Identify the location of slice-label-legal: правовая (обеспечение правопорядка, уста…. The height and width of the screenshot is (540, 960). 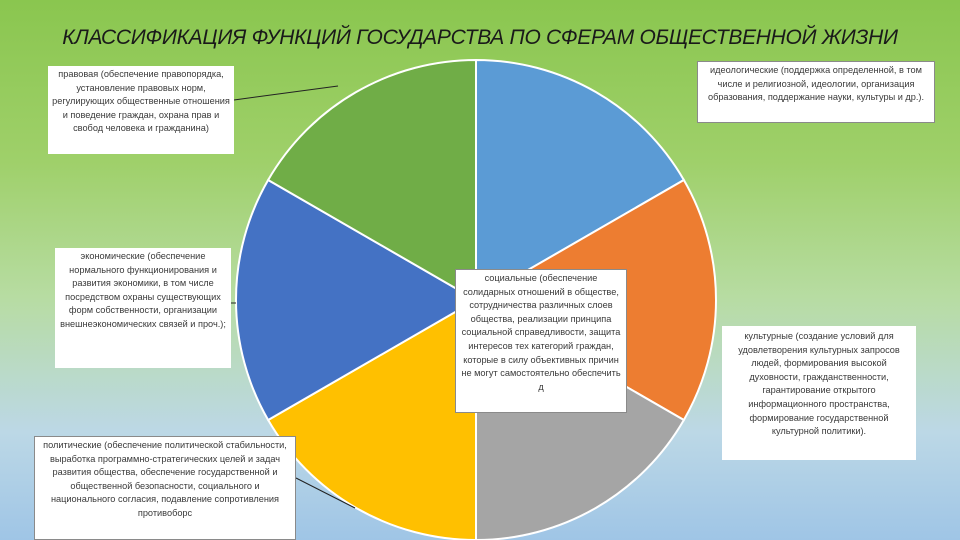
(141, 110).